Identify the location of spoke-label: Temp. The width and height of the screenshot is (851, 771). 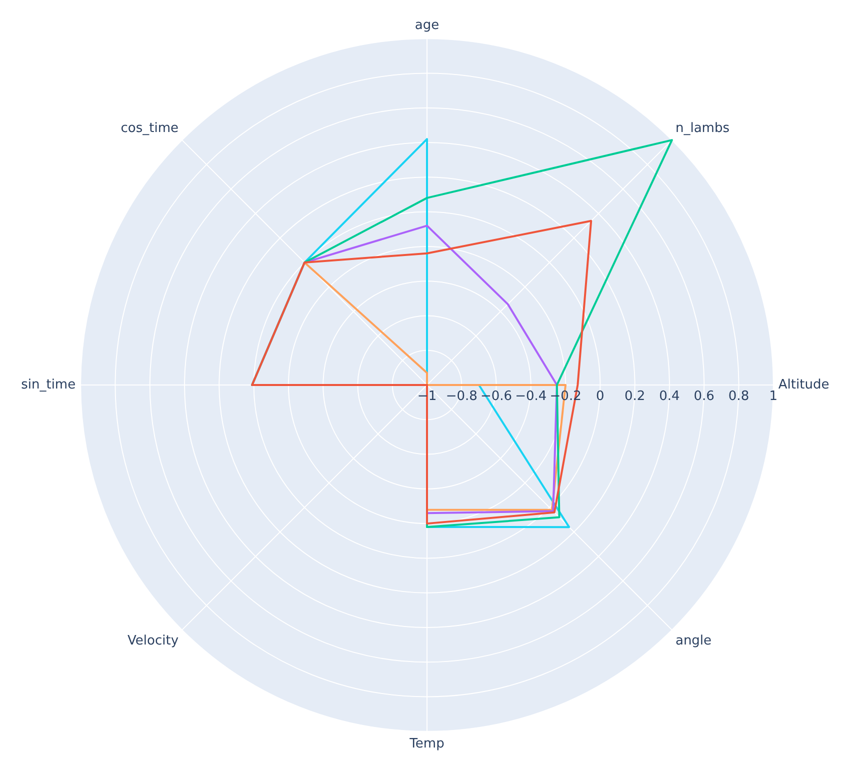
(426, 744).